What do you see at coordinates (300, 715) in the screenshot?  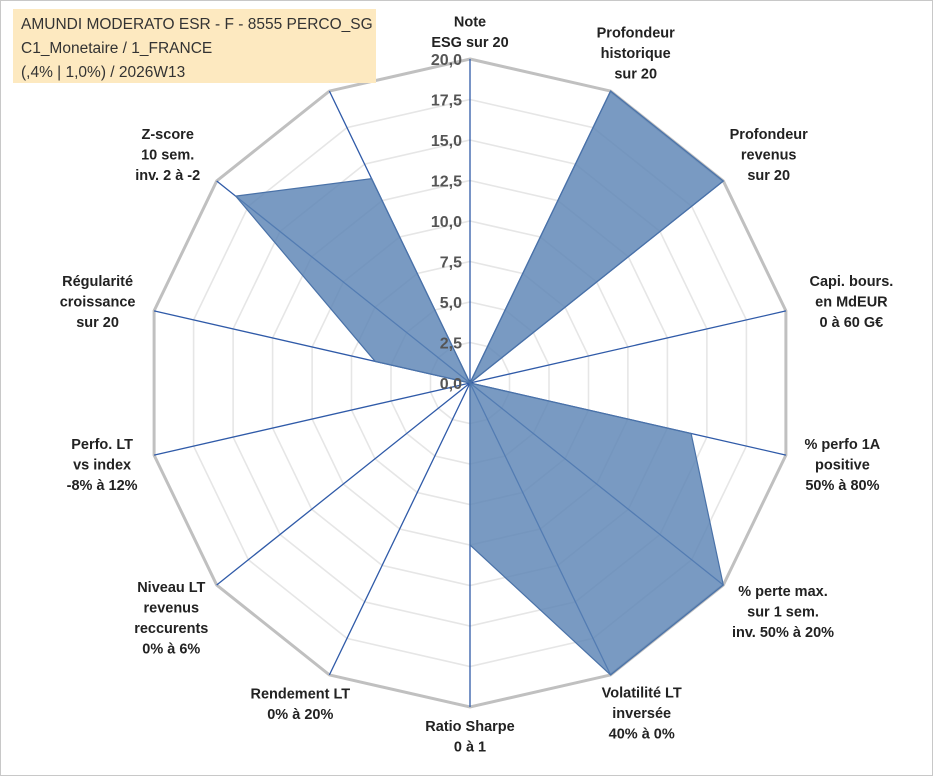 I see `axis-label-9-line-2: 0% à 20%` at bounding box center [300, 715].